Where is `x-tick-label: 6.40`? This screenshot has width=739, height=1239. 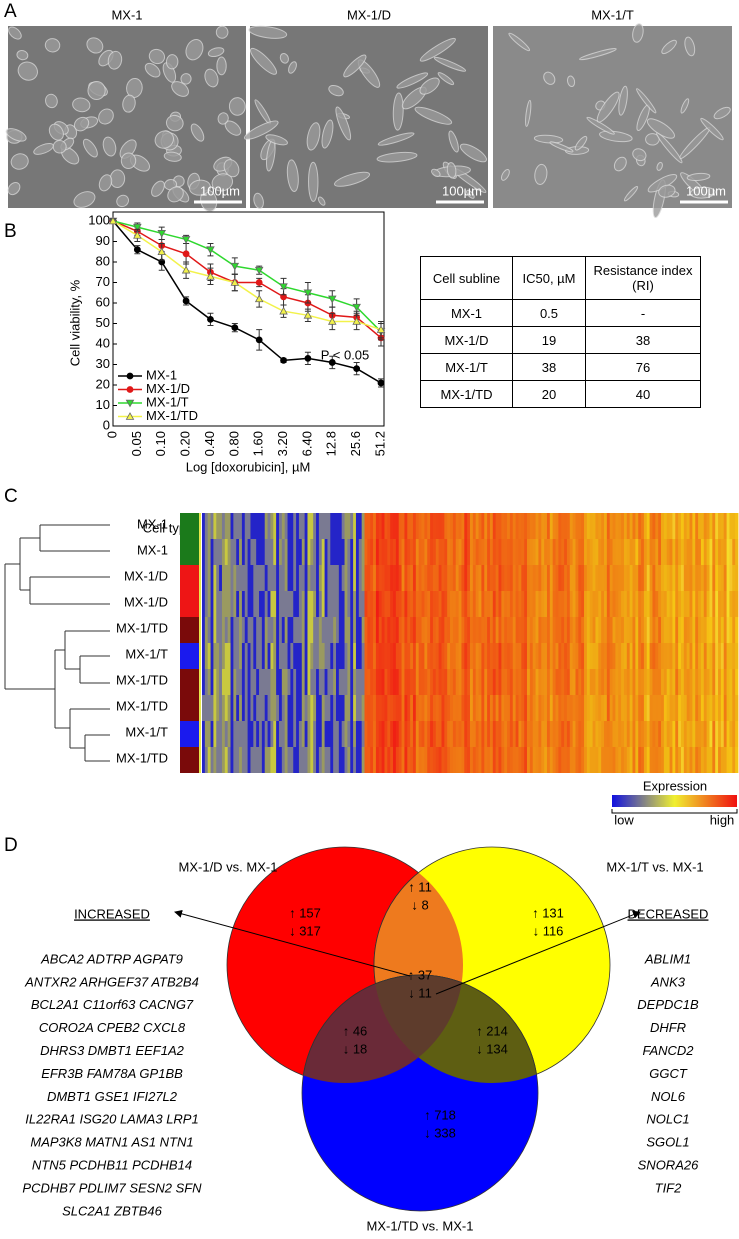
x-tick-label: 6.40 is located at coordinates (306, 443).